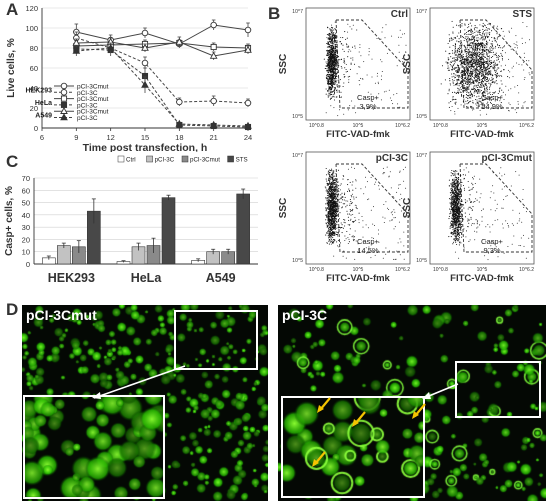  Describe the element at coordinates (496, 208) in the screenshot. I see `casp-gate` at that location.